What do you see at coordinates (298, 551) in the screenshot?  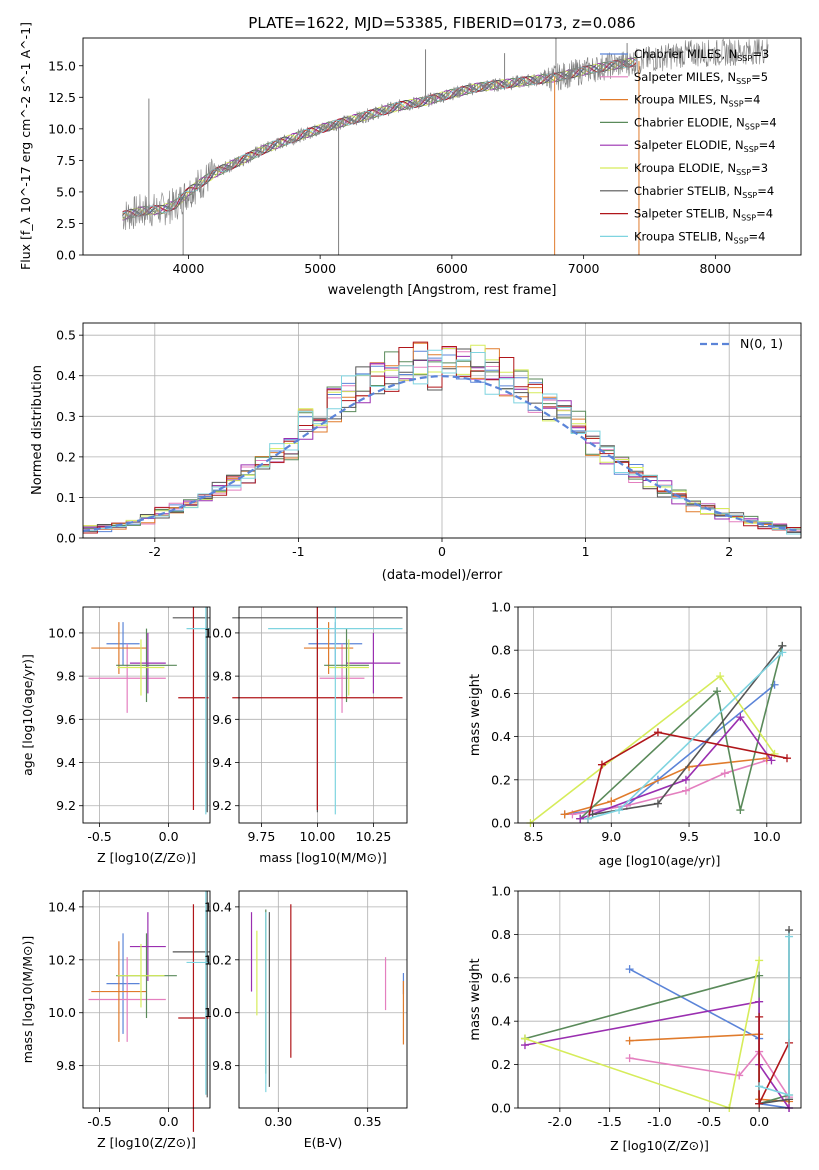 I see `x-tick-label: -1` at bounding box center [298, 551].